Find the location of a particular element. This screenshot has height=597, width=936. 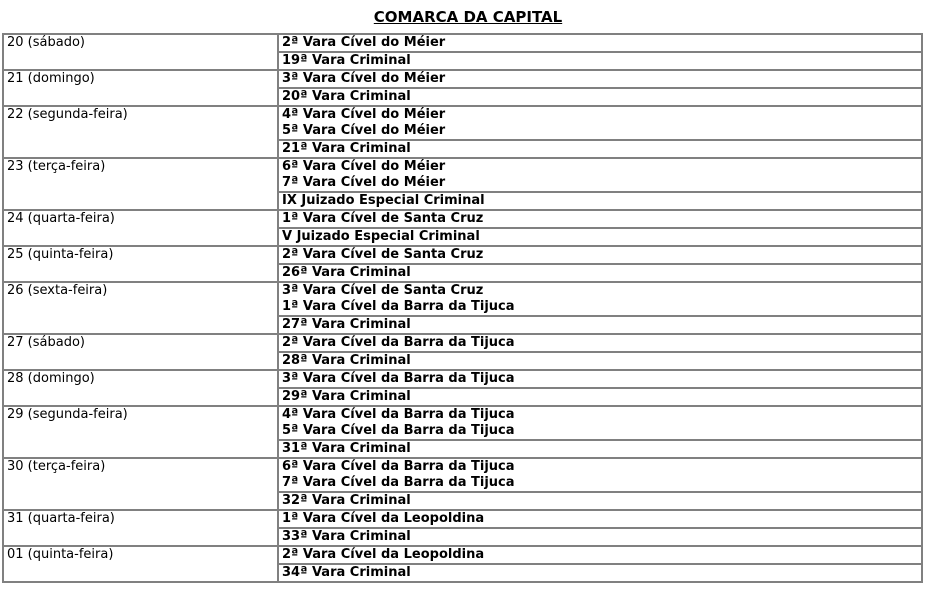

court-line: 33ª Vara Criminal is located at coordinates (346, 536).